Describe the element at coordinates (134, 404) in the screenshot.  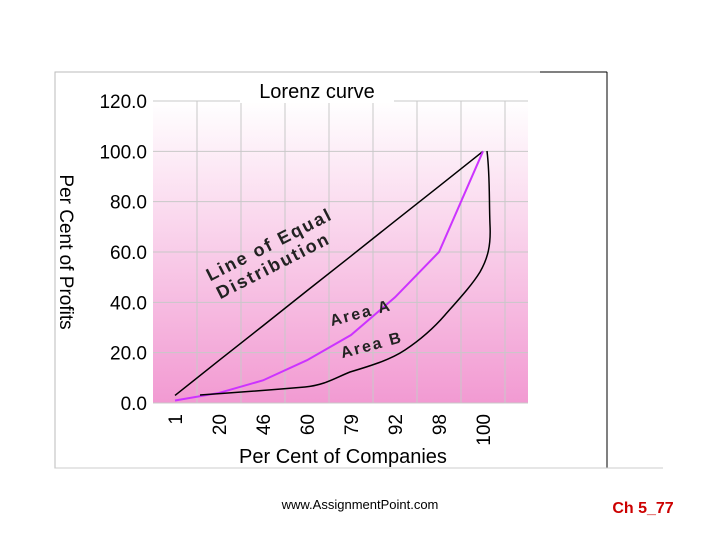
I see `y-tick-label: 0.0` at that location.